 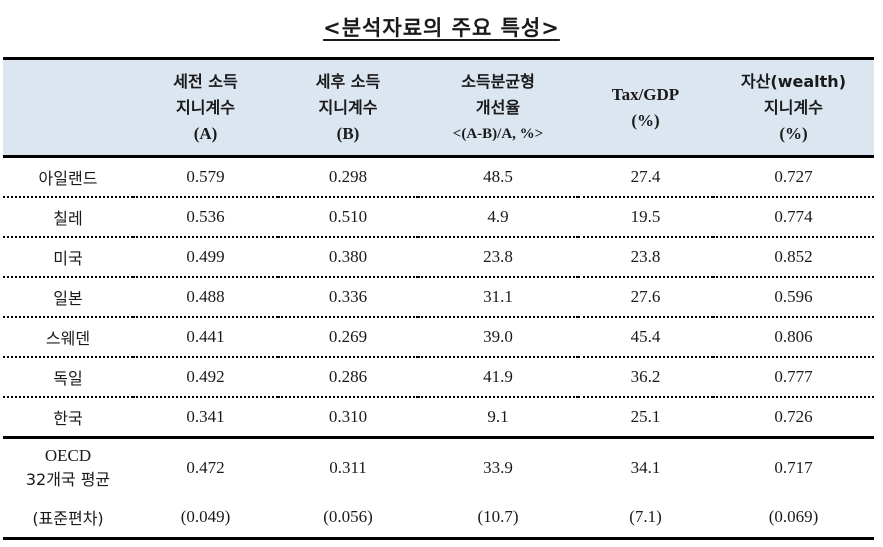 What do you see at coordinates (793, 296) in the screenshot?
I see `wealth-gini-cell: 0.596` at bounding box center [793, 296].